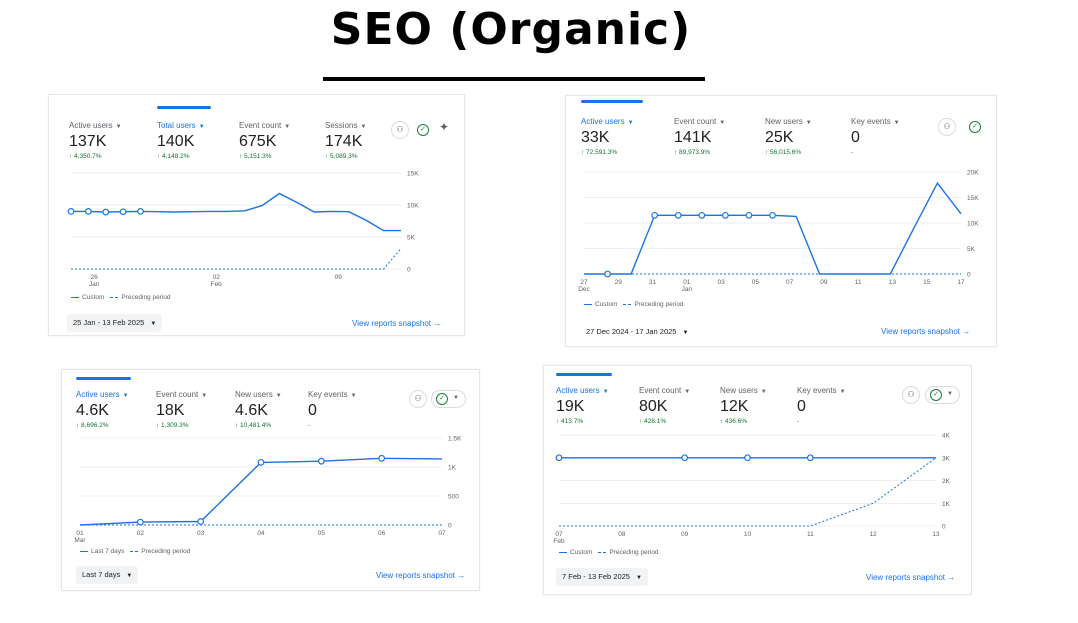 The width and height of the screenshot is (1078, 623). Describe the element at coordinates (95, 140) in the screenshot. I see `metric-active-users: Active users ▼ 137K ↑ 4,350.7%` at that location.